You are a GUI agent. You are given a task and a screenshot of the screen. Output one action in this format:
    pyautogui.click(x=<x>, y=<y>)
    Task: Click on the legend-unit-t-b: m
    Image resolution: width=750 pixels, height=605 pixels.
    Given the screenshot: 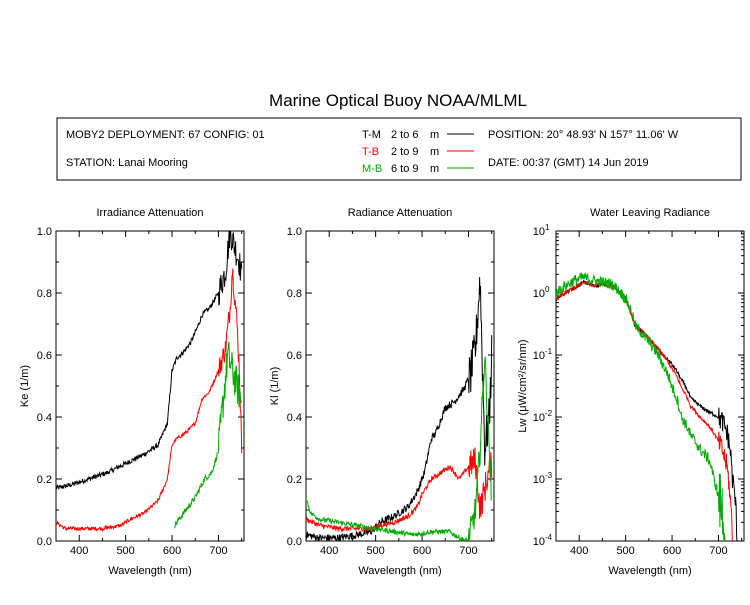 What is the action you would take?
    pyautogui.click(x=434, y=152)
    